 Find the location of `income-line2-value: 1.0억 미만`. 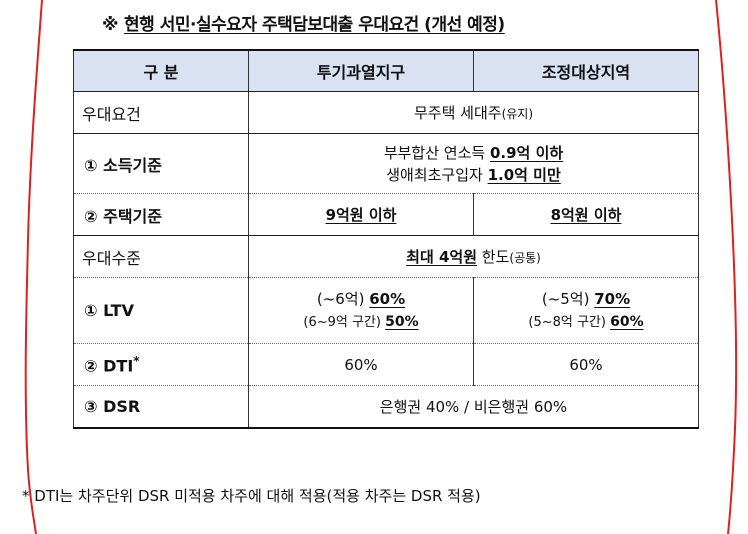

income-line2-value: 1.0억 미만 is located at coordinates (524, 174).